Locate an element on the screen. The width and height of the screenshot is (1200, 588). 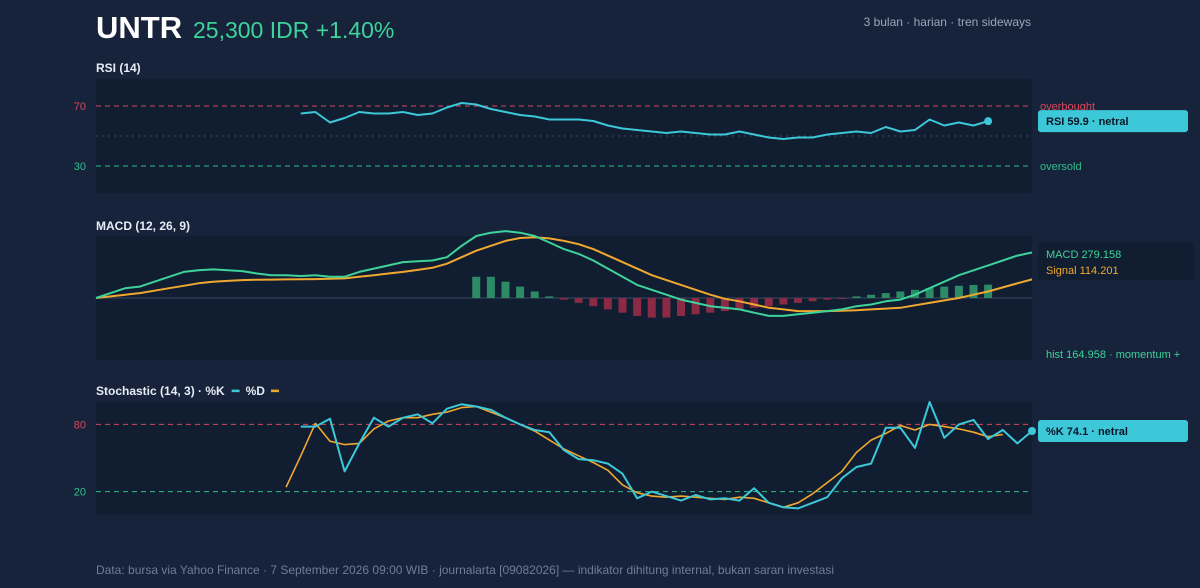
rsi-tick-label: 70 is located at coordinates (80, 107).